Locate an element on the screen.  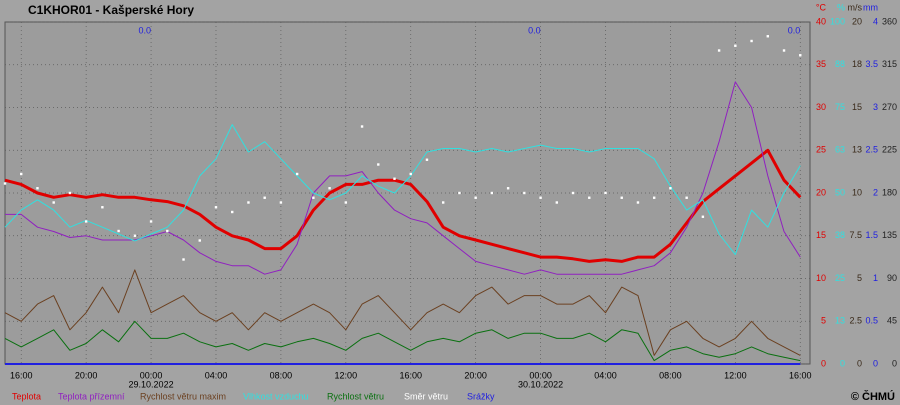
y-tick-label: 50 is located at coordinates (840, 192).